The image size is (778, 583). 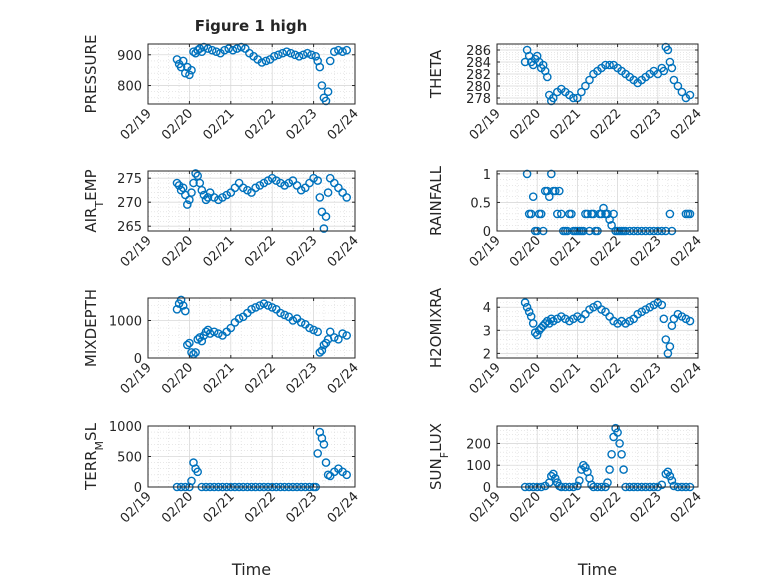 What do you see at coordinates (129, 87) in the screenshot?
I see `y-tick-label: 800` at bounding box center [129, 87].